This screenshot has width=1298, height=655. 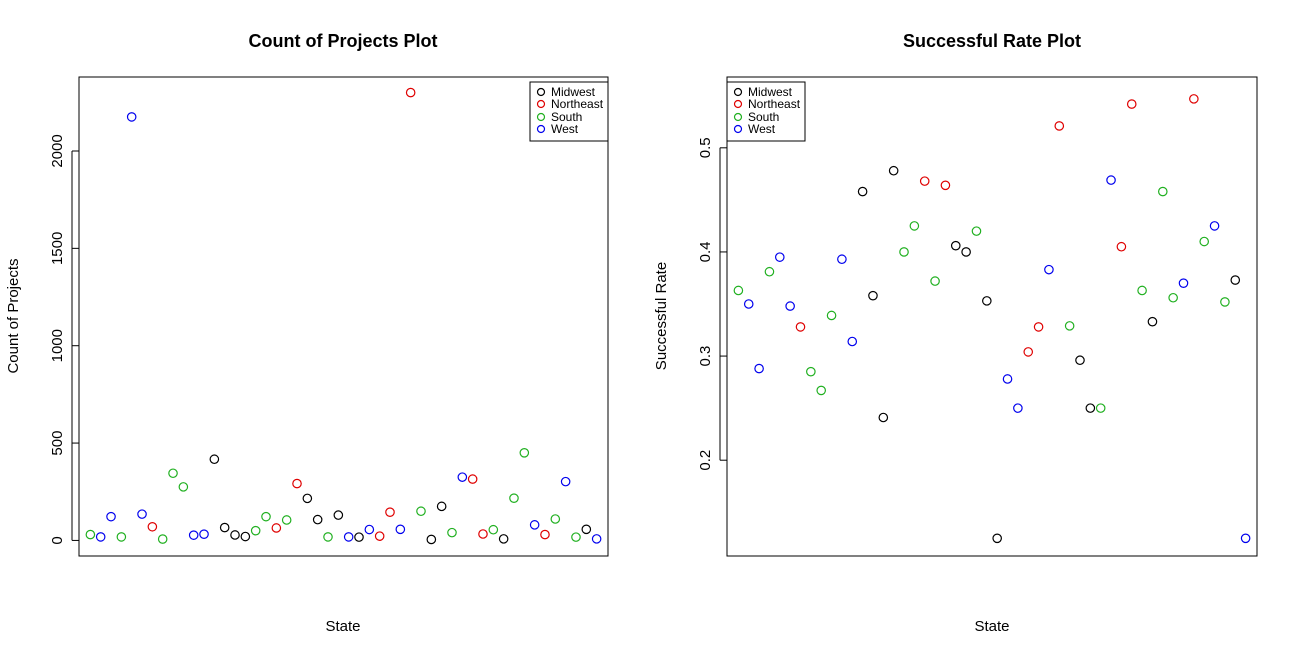 What do you see at coordinates (762, 129) in the screenshot?
I see `rate-legend-west: West` at bounding box center [762, 129].